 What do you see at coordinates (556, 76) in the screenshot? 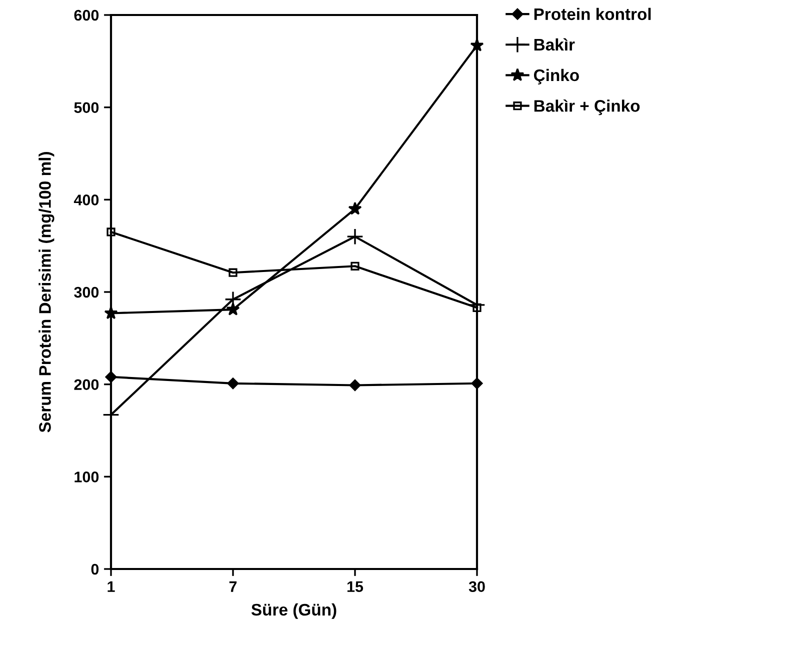
I see `legend-label: Çinko` at bounding box center [556, 76].